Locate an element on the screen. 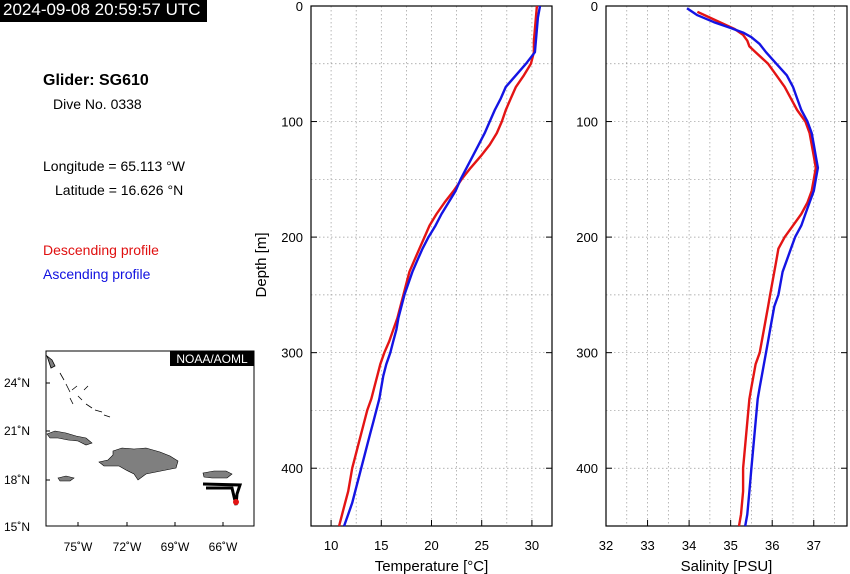 The height and width of the screenshot is (574, 850). salinity-x-tick-label: 36 is located at coordinates (772, 545).